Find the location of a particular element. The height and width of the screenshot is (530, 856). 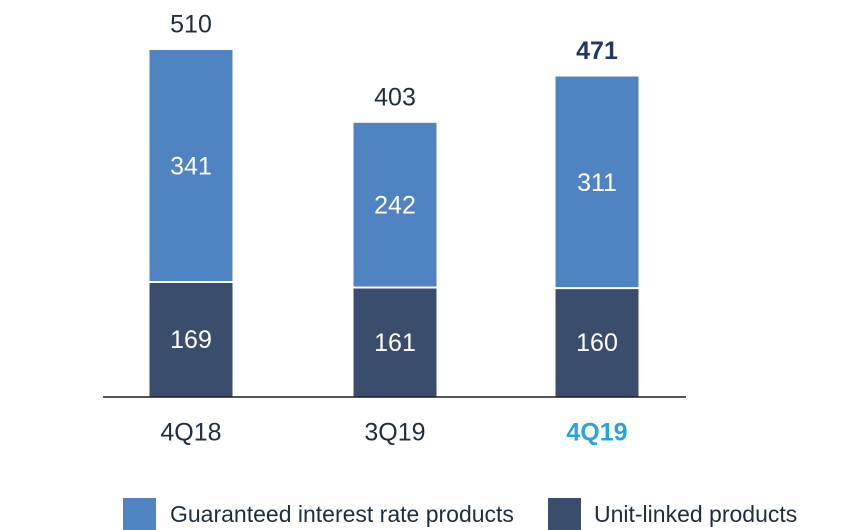

x-tick-label: 4Q18 is located at coordinates (190, 433).